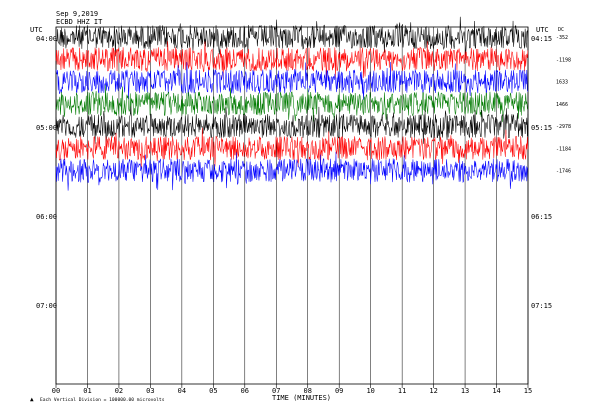 This screenshot has width=600, height=407. I want to click on dc-offset-label: 1466, so click(562, 105).